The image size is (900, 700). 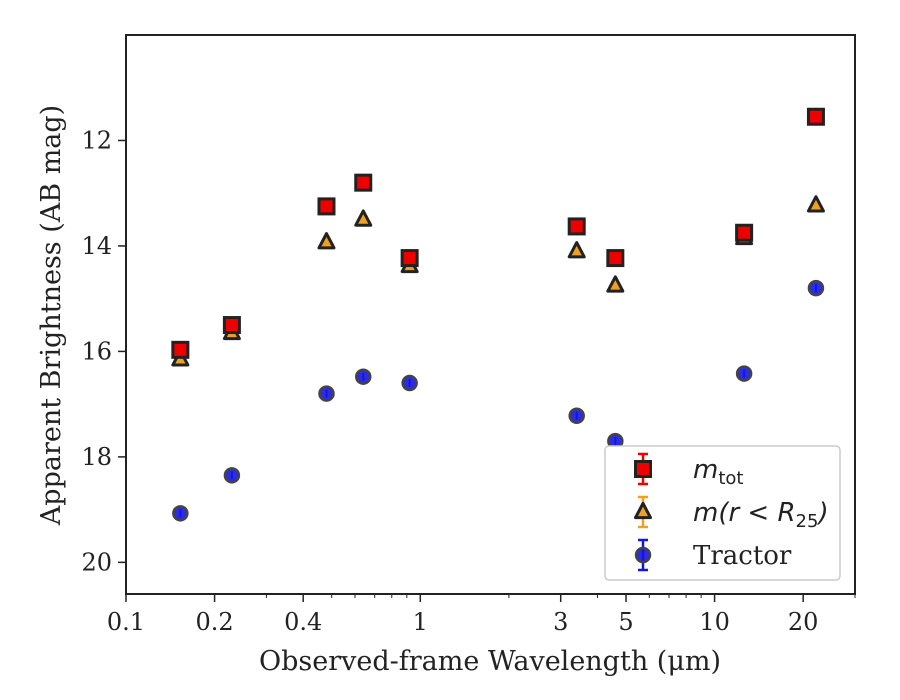 I want to click on legend-marker-square, so click(x=643, y=469).